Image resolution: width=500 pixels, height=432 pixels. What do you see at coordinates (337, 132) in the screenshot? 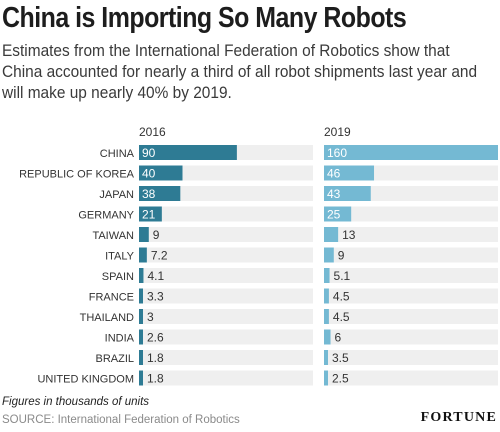
I see `series-header-2019: 2019` at bounding box center [337, 132].